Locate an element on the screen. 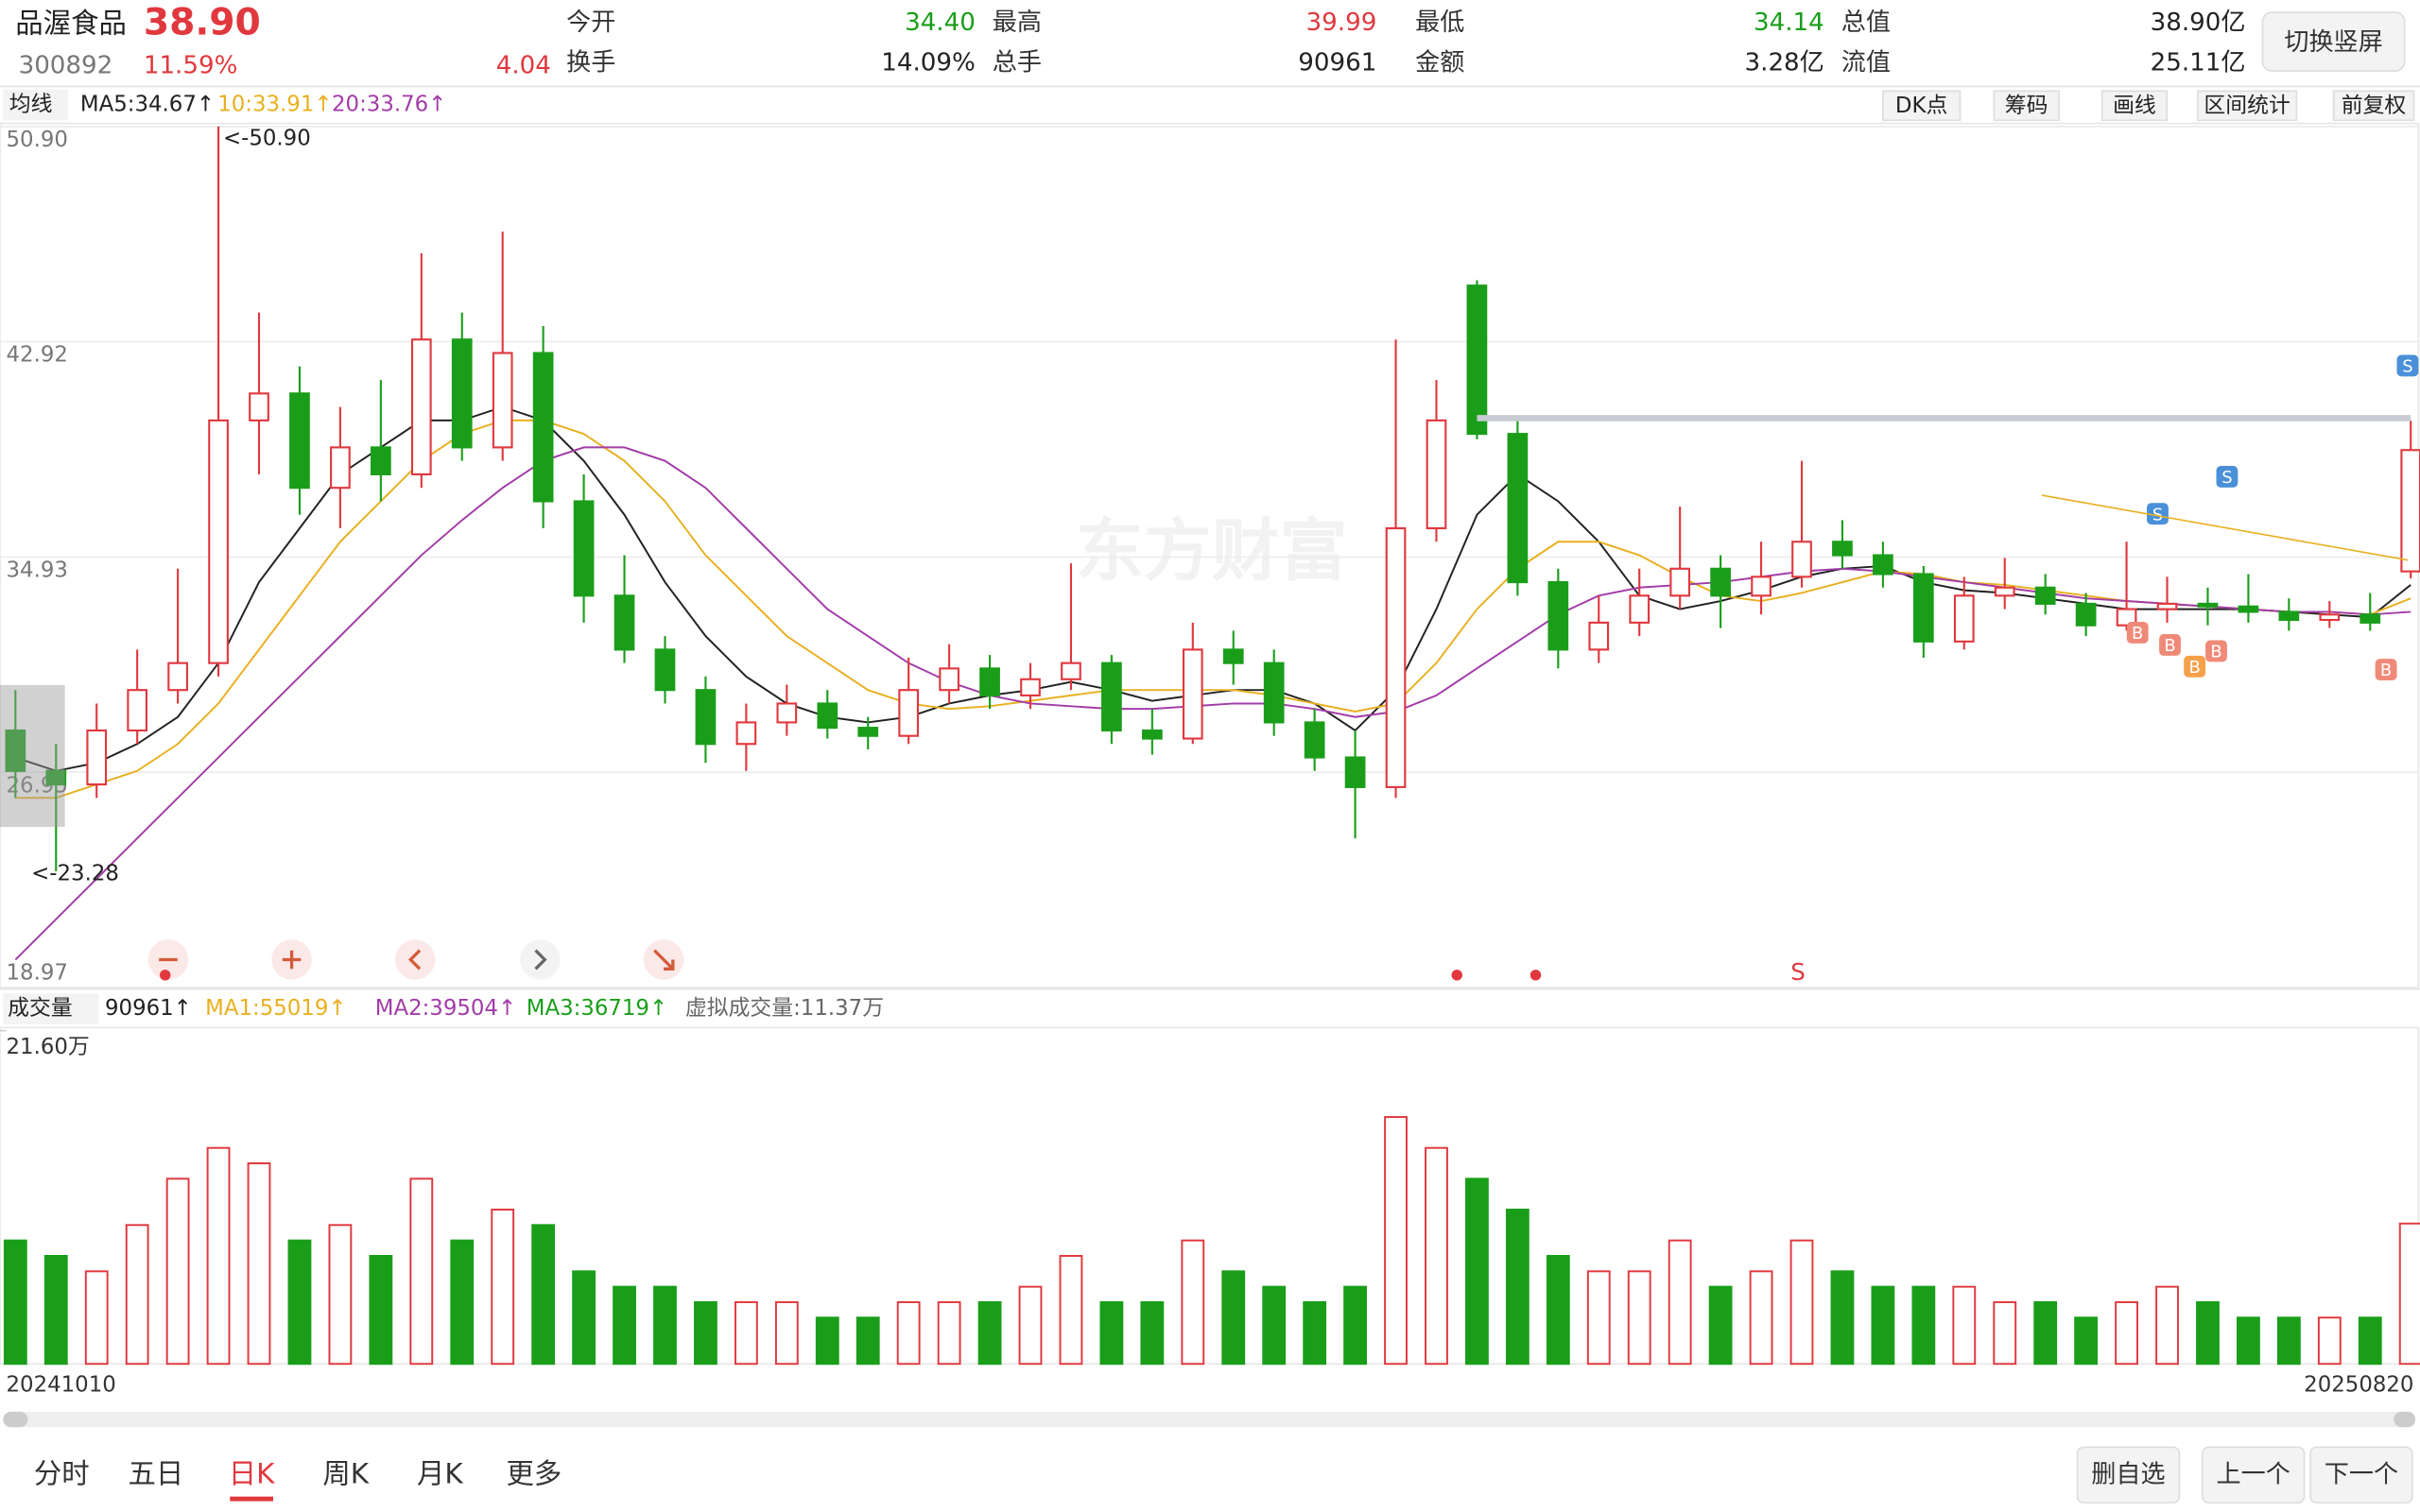  legend-entry: 20:33.76↑ is located at coordinates (389, 105).